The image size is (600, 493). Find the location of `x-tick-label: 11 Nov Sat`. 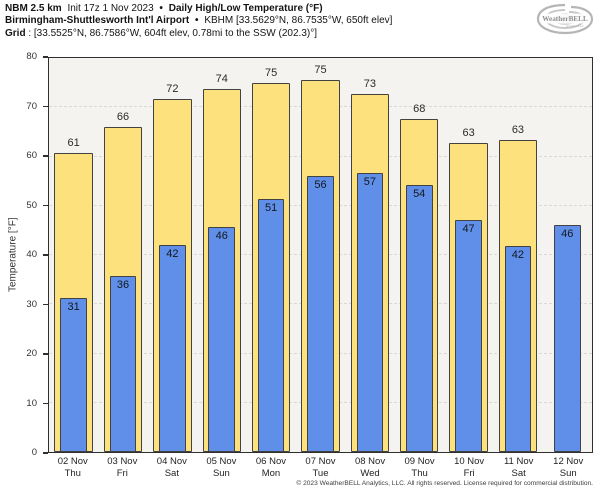

x-tick-label: 11 Nov Sat is located at coordinates (519, 467).